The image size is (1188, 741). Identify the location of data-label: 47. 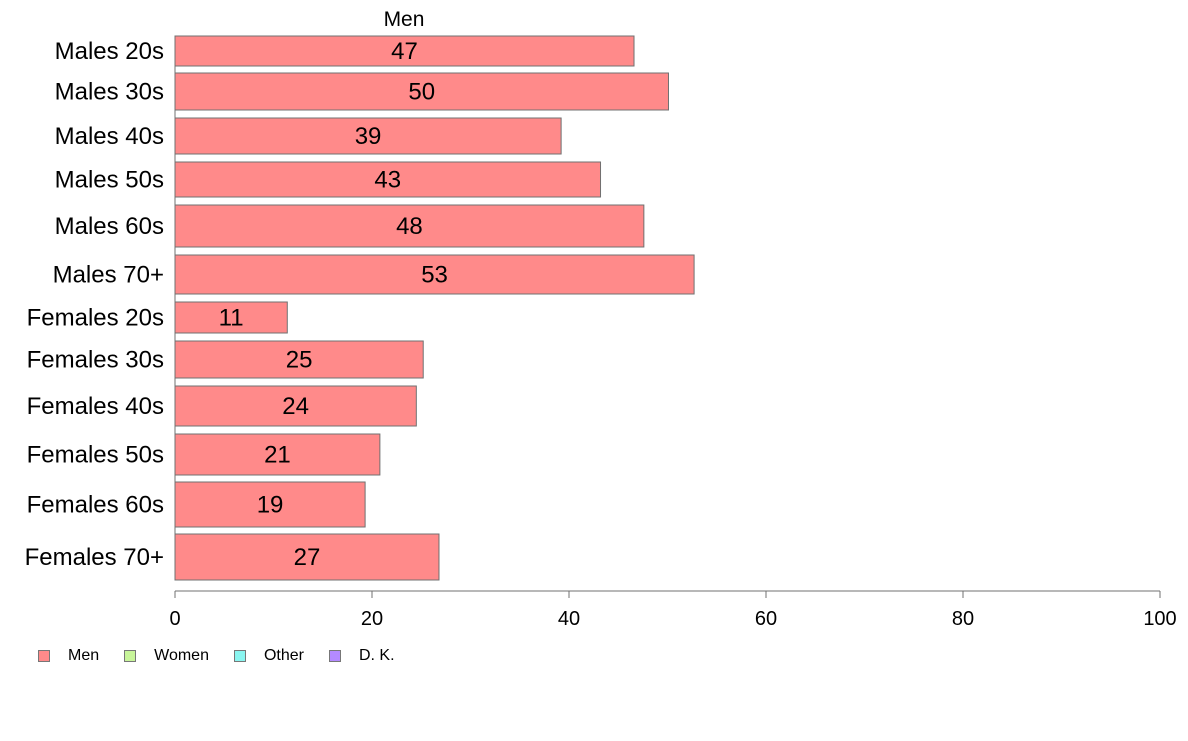
(404, 51).